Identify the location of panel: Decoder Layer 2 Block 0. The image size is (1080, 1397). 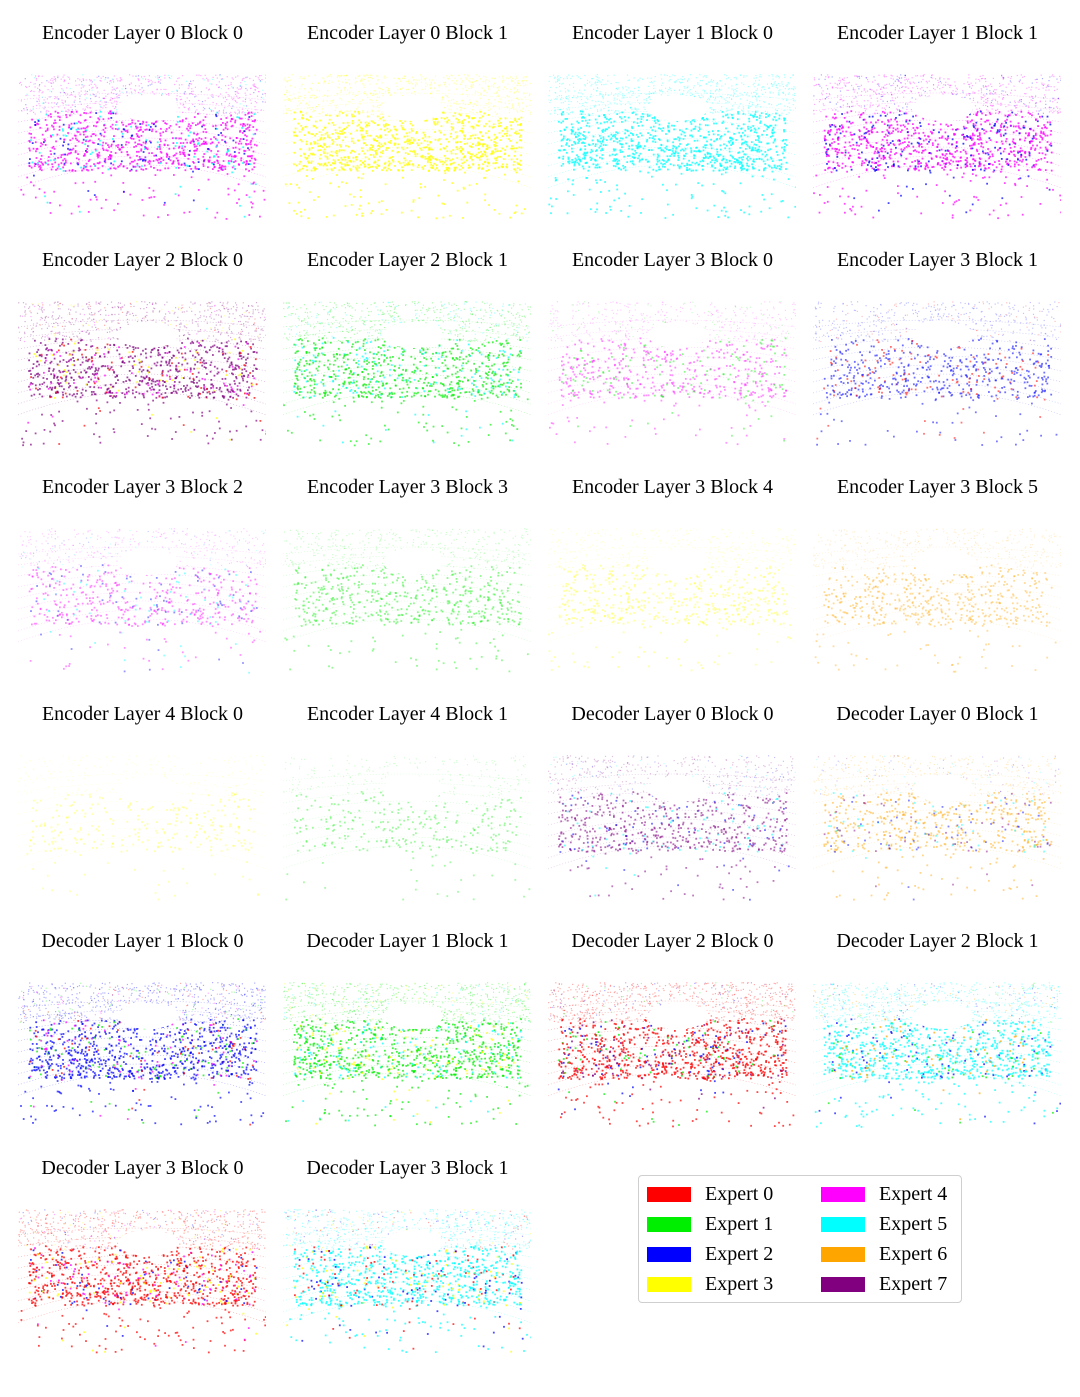
(680, 1018).